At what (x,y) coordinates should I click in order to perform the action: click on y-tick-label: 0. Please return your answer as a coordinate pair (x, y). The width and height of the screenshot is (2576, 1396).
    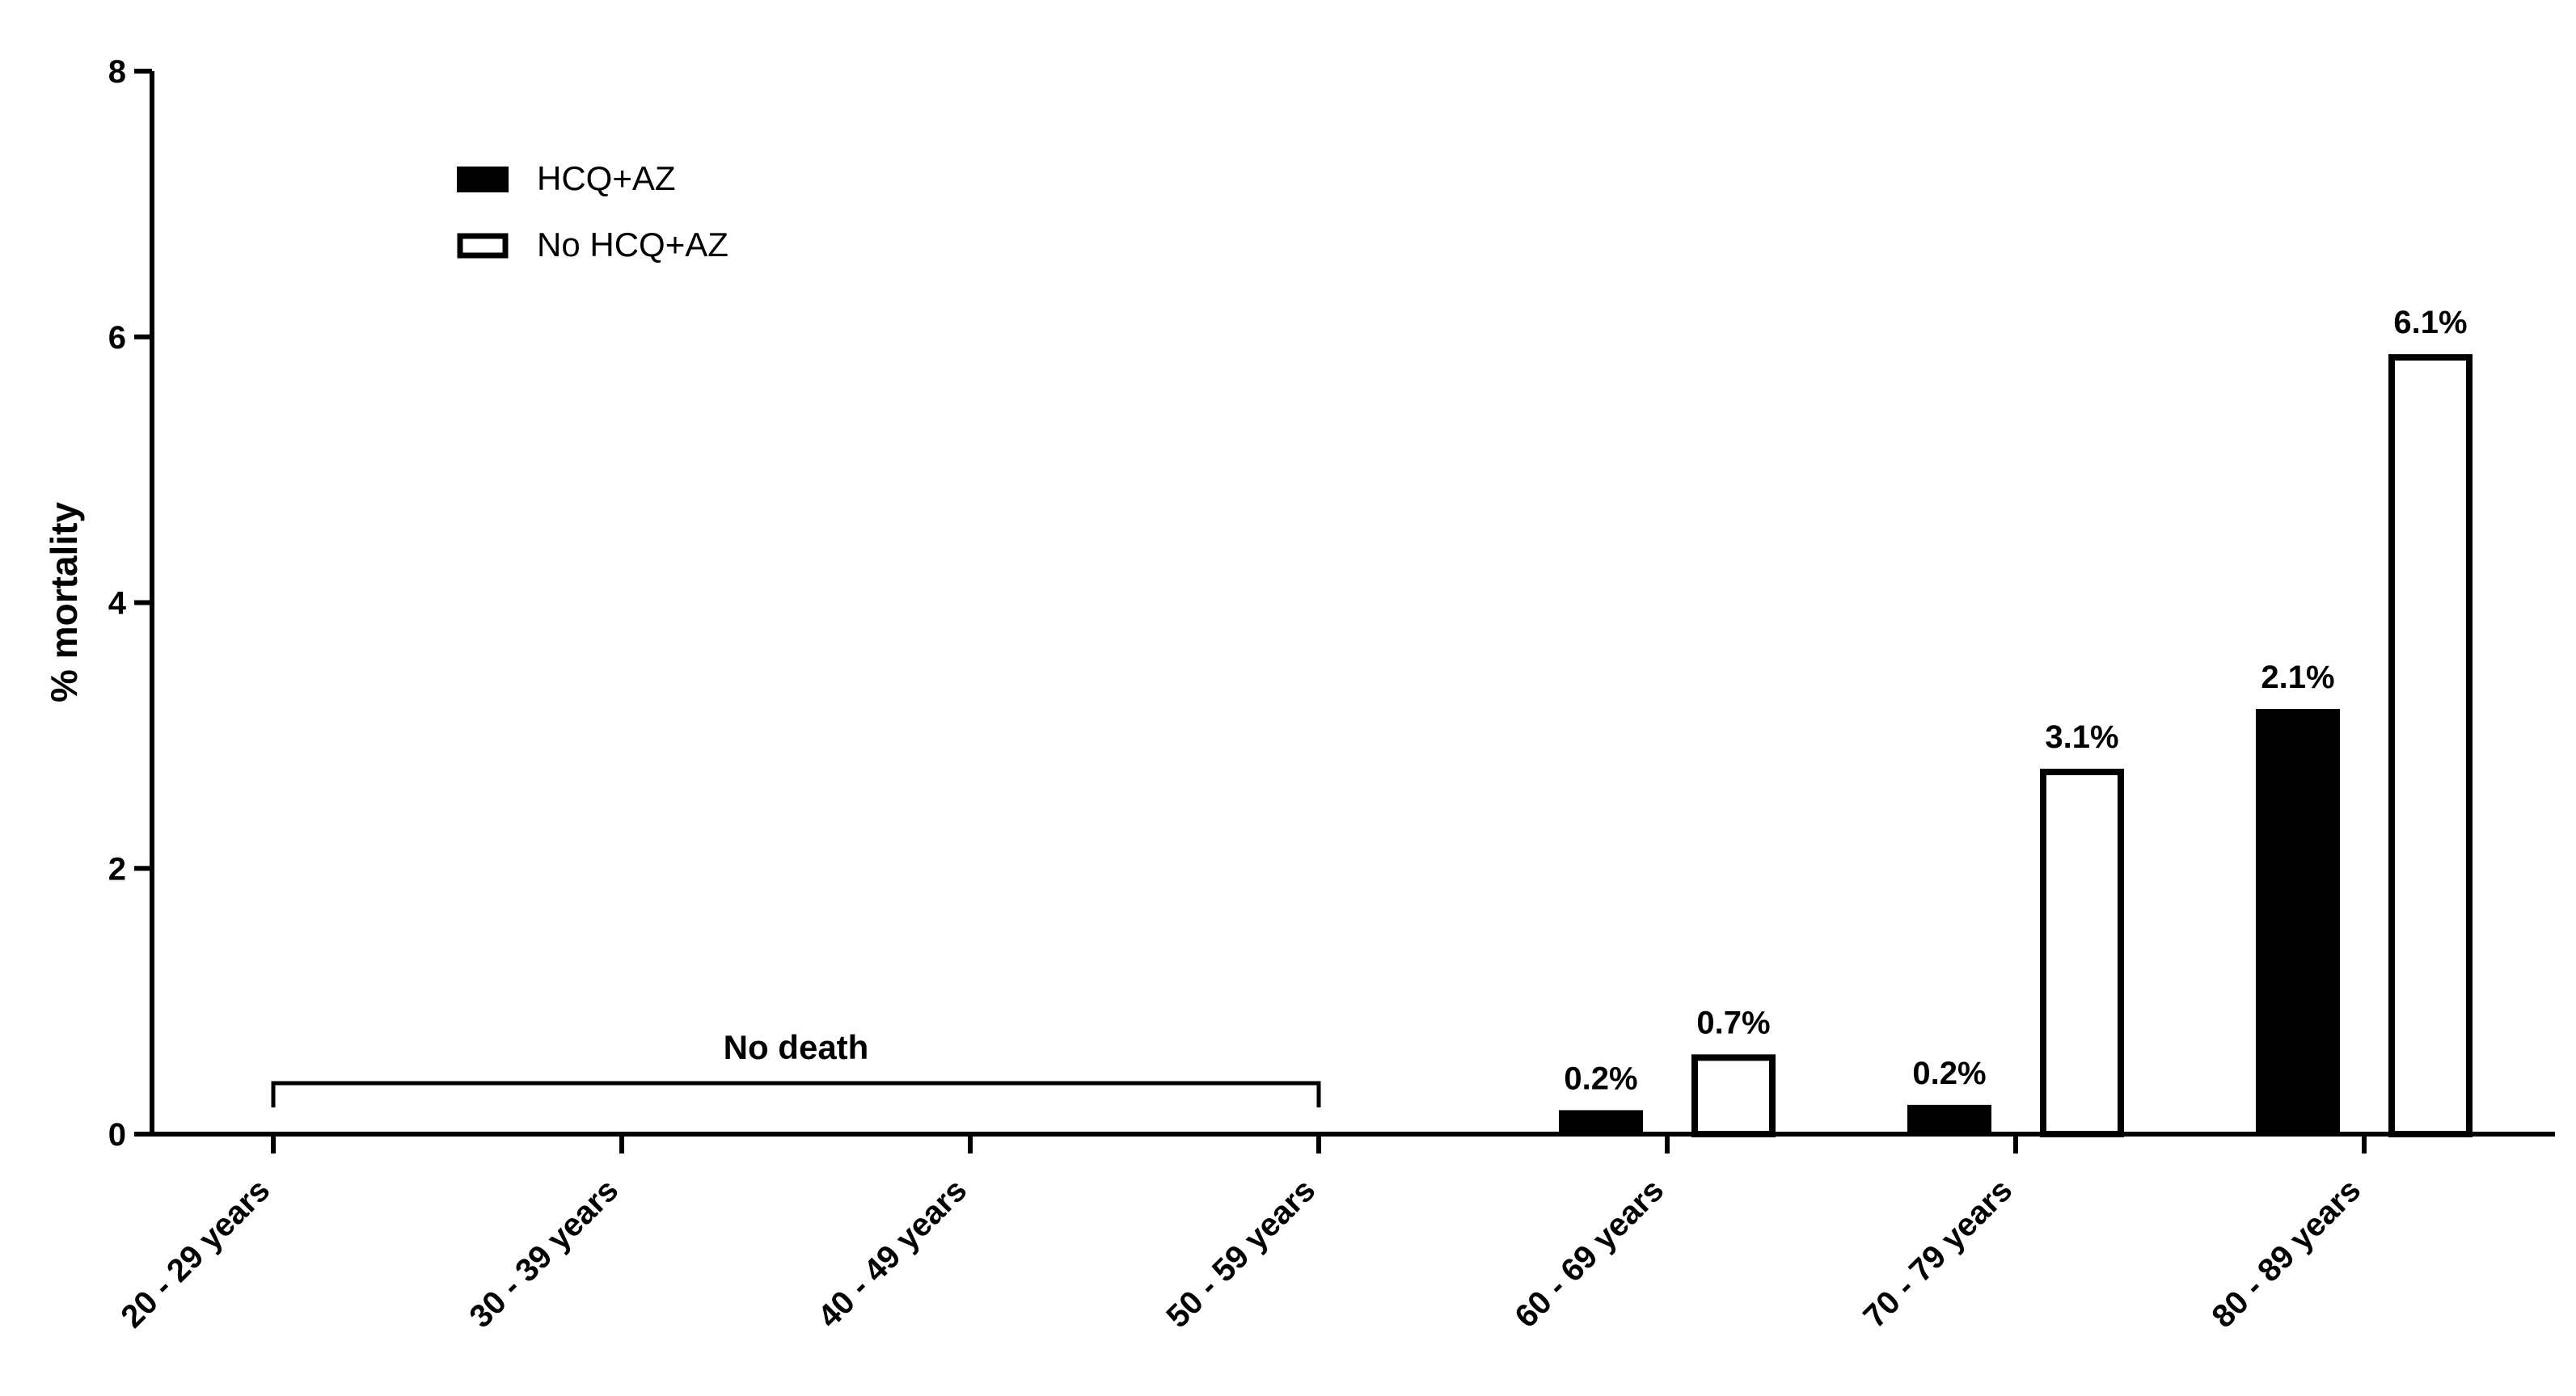
    Looking at the image, I should click on (117, 1135).